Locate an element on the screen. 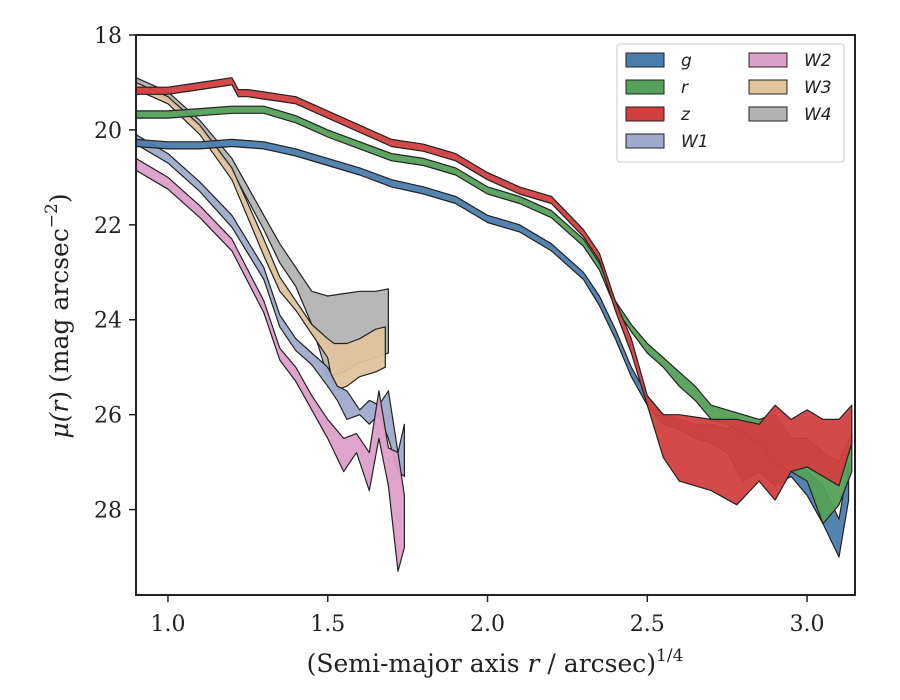  legend-label-g: g is located at coordinates (686, 61).